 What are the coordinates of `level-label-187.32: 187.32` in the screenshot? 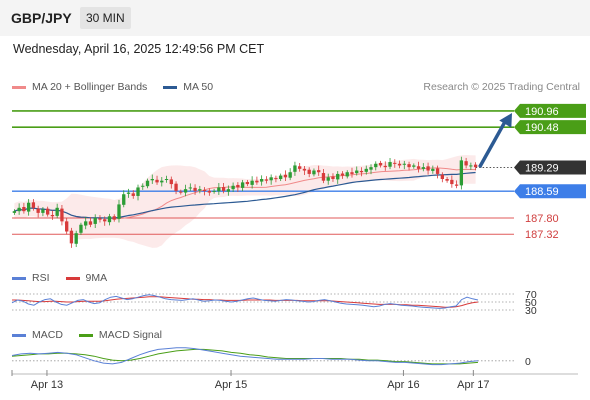 It's located at (542, 235).